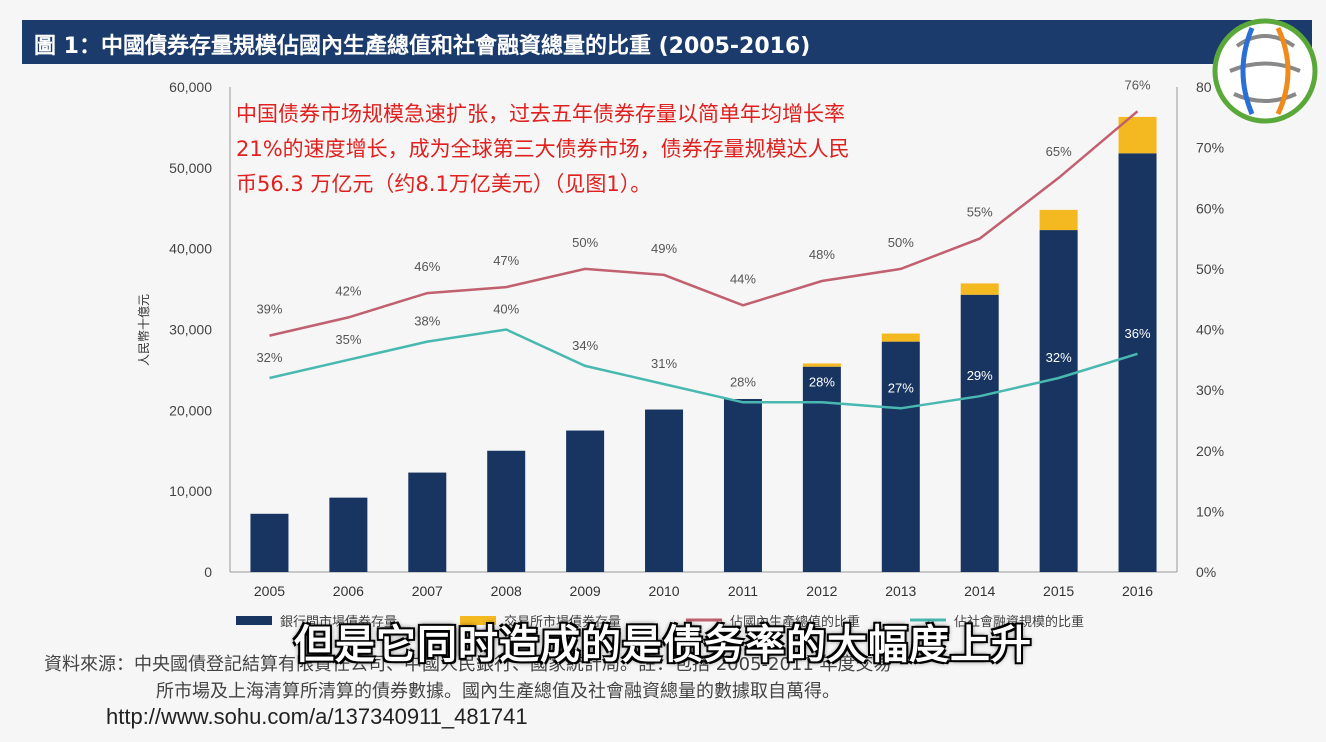 This screenshot has height=742, width=1326. I want to click on legend-label-1: 交易所市場債券存量, so click(562, 622).